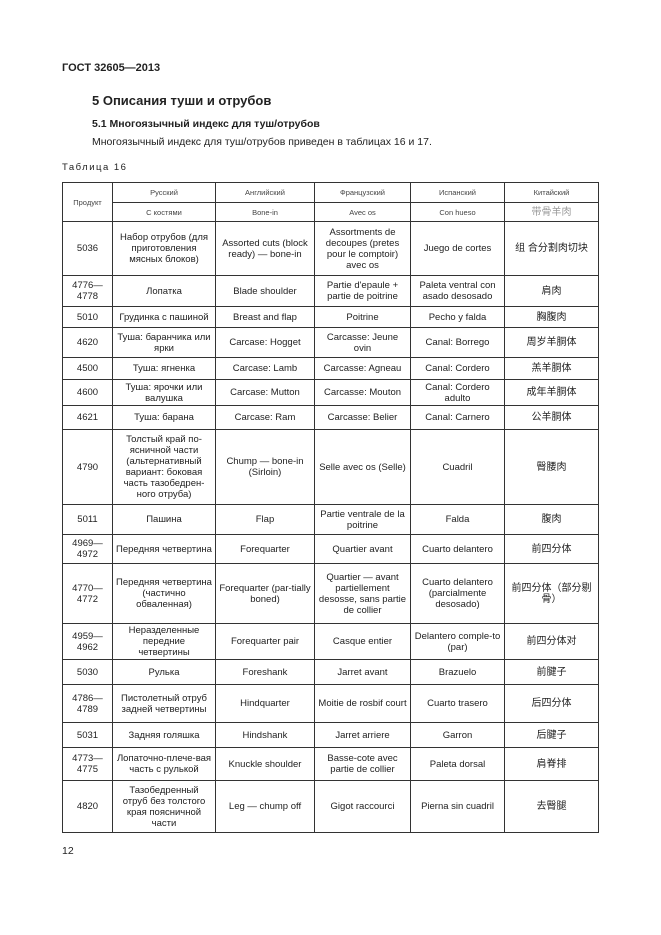 This screenshot has height=935, width=661. What do you see at coordinates (457, 672) in the screenshot?
I see `spanish-name: Brazuelo` at bounding box center [457, 672].